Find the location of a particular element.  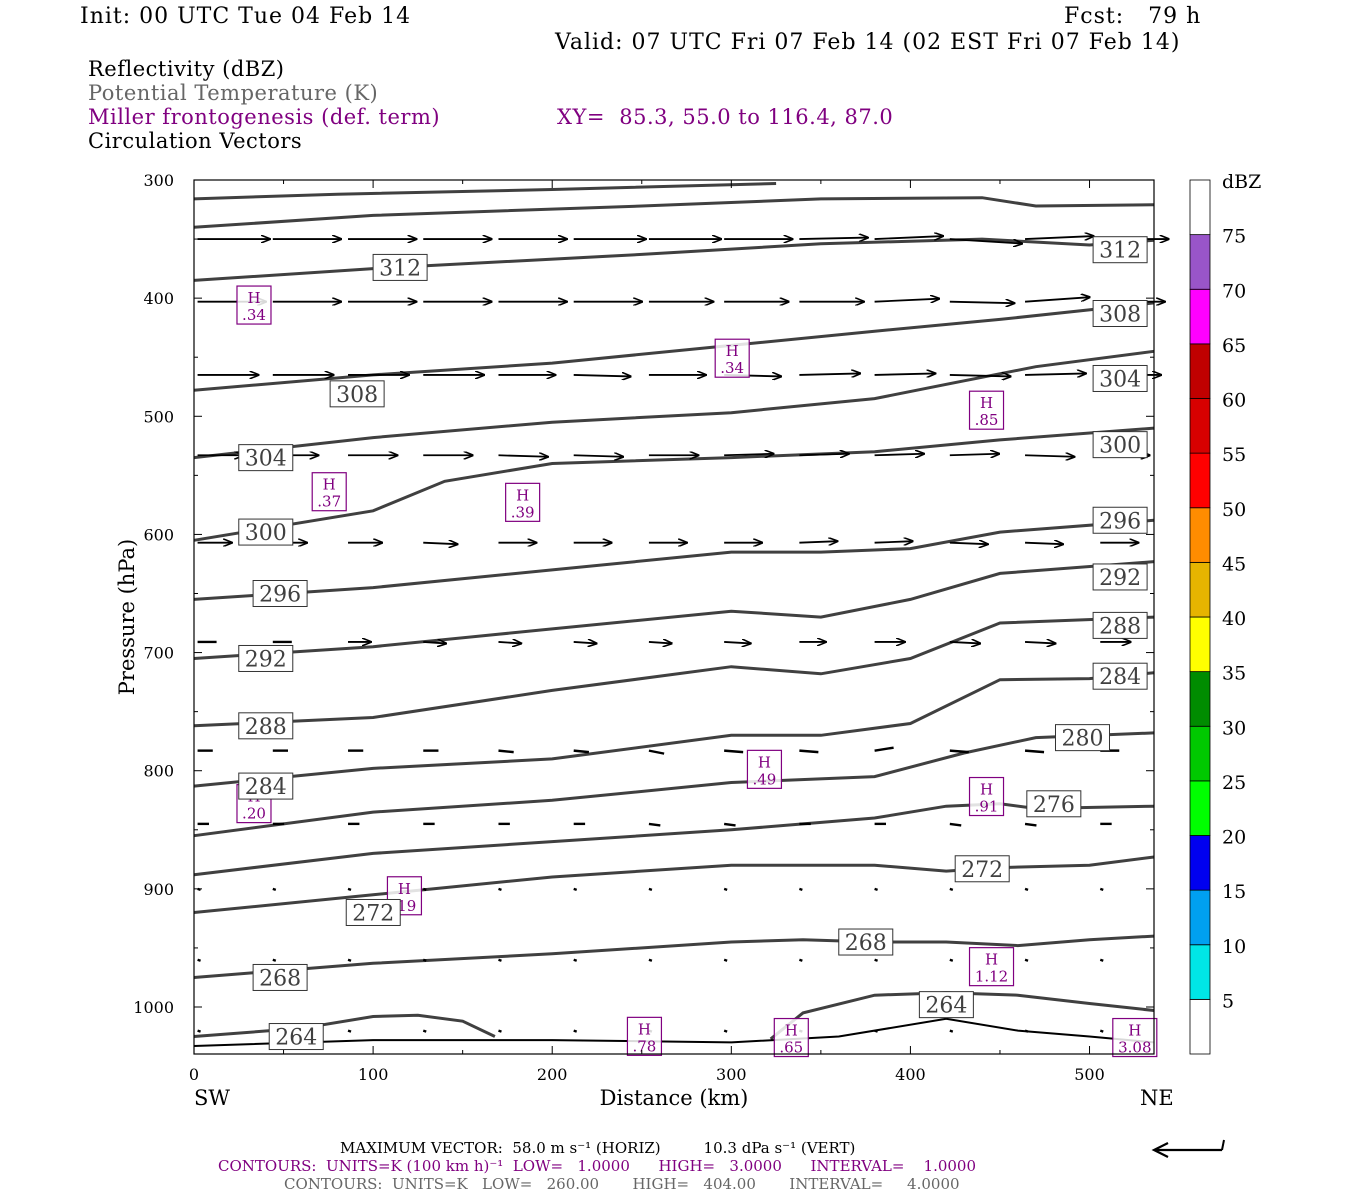

y-tick-label: 600 is located at coordinates (158, 534).